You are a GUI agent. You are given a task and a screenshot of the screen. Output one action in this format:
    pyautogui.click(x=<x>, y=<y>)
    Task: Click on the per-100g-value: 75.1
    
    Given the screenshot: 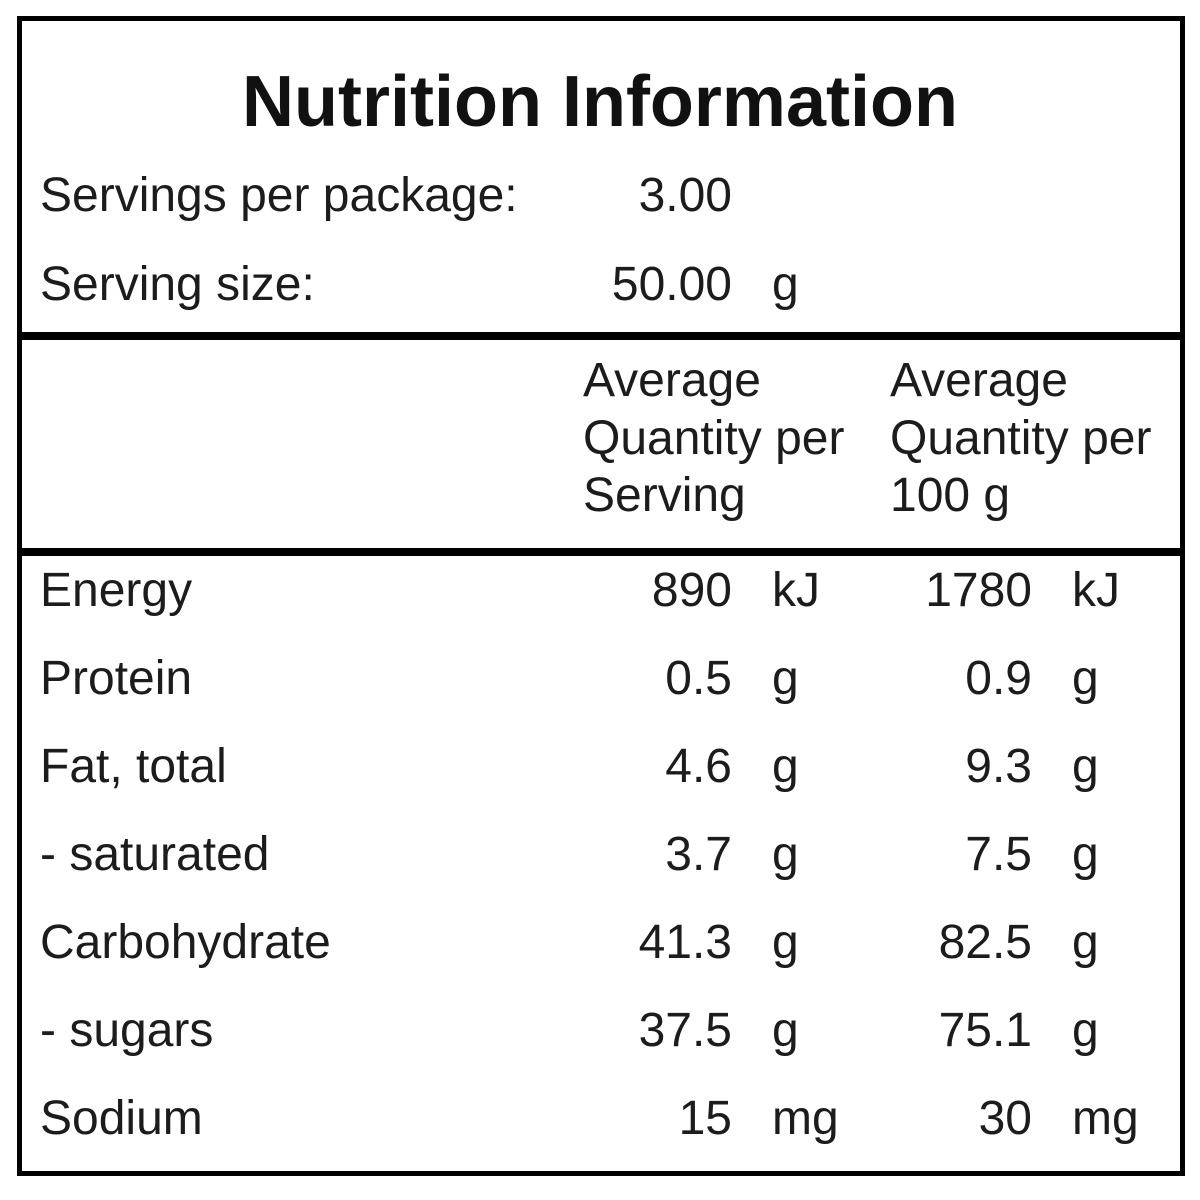 What is the action you would take?
    pyautogui.click(x=985, y=1030)
    